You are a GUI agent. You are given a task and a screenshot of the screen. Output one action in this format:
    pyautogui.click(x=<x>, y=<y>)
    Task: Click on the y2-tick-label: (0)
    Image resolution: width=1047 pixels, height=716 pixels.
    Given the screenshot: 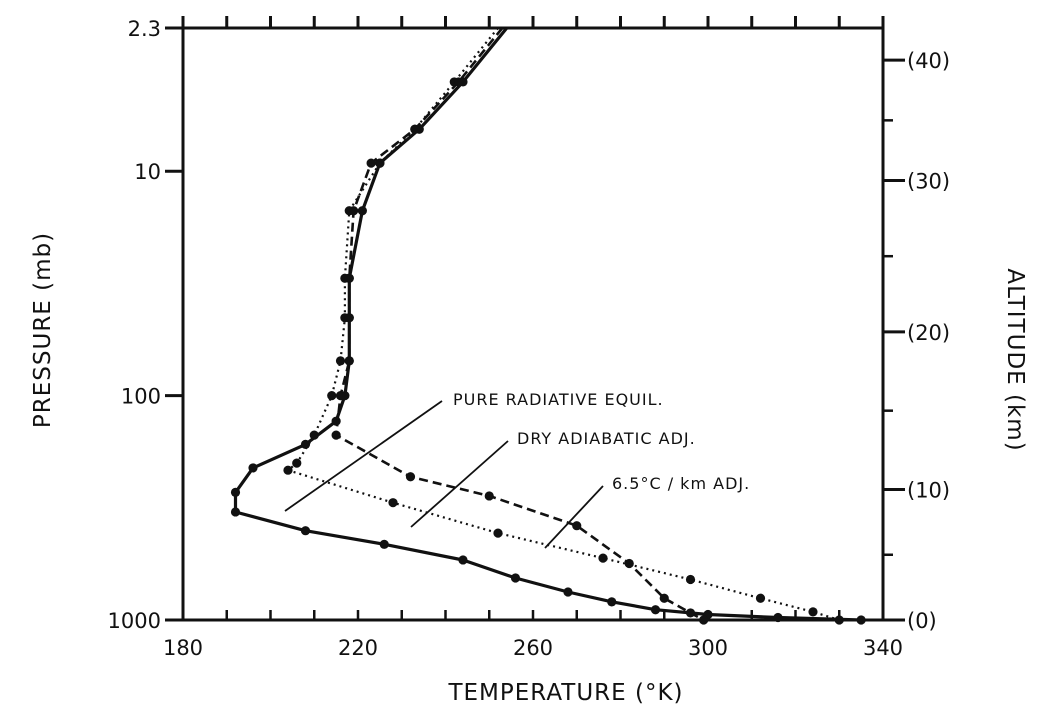 What is the action you would take?
    pyautogui.click(x=922, y=621)
    